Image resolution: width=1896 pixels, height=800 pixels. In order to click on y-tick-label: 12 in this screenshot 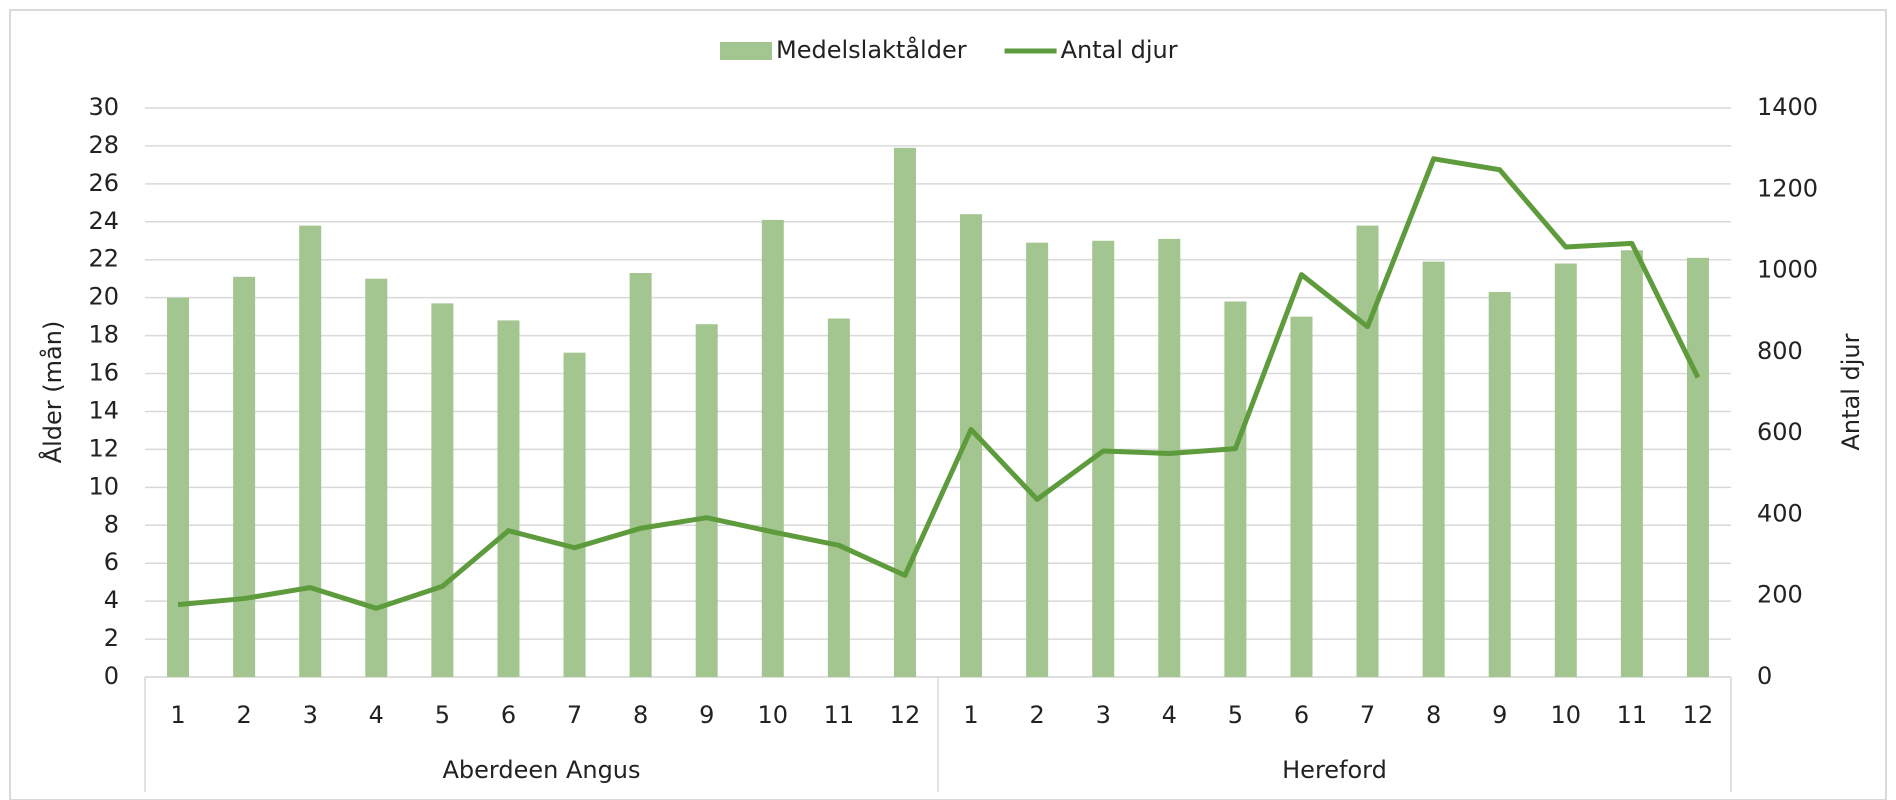, I will do `click(103, 448)`.